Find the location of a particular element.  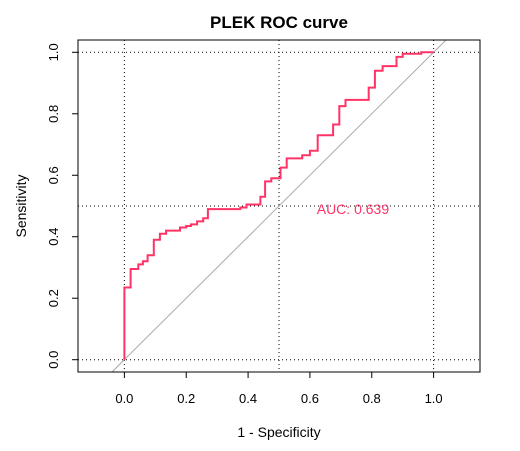

x-tick-label-1: 0.2 is located at coordinates (186, 398).